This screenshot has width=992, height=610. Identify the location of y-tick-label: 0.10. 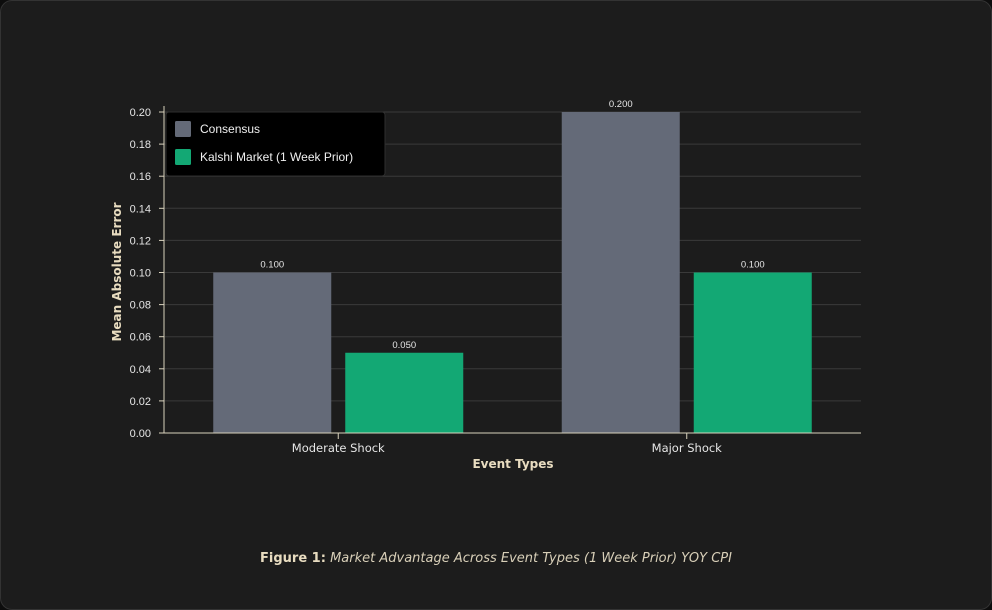
(140, 274).